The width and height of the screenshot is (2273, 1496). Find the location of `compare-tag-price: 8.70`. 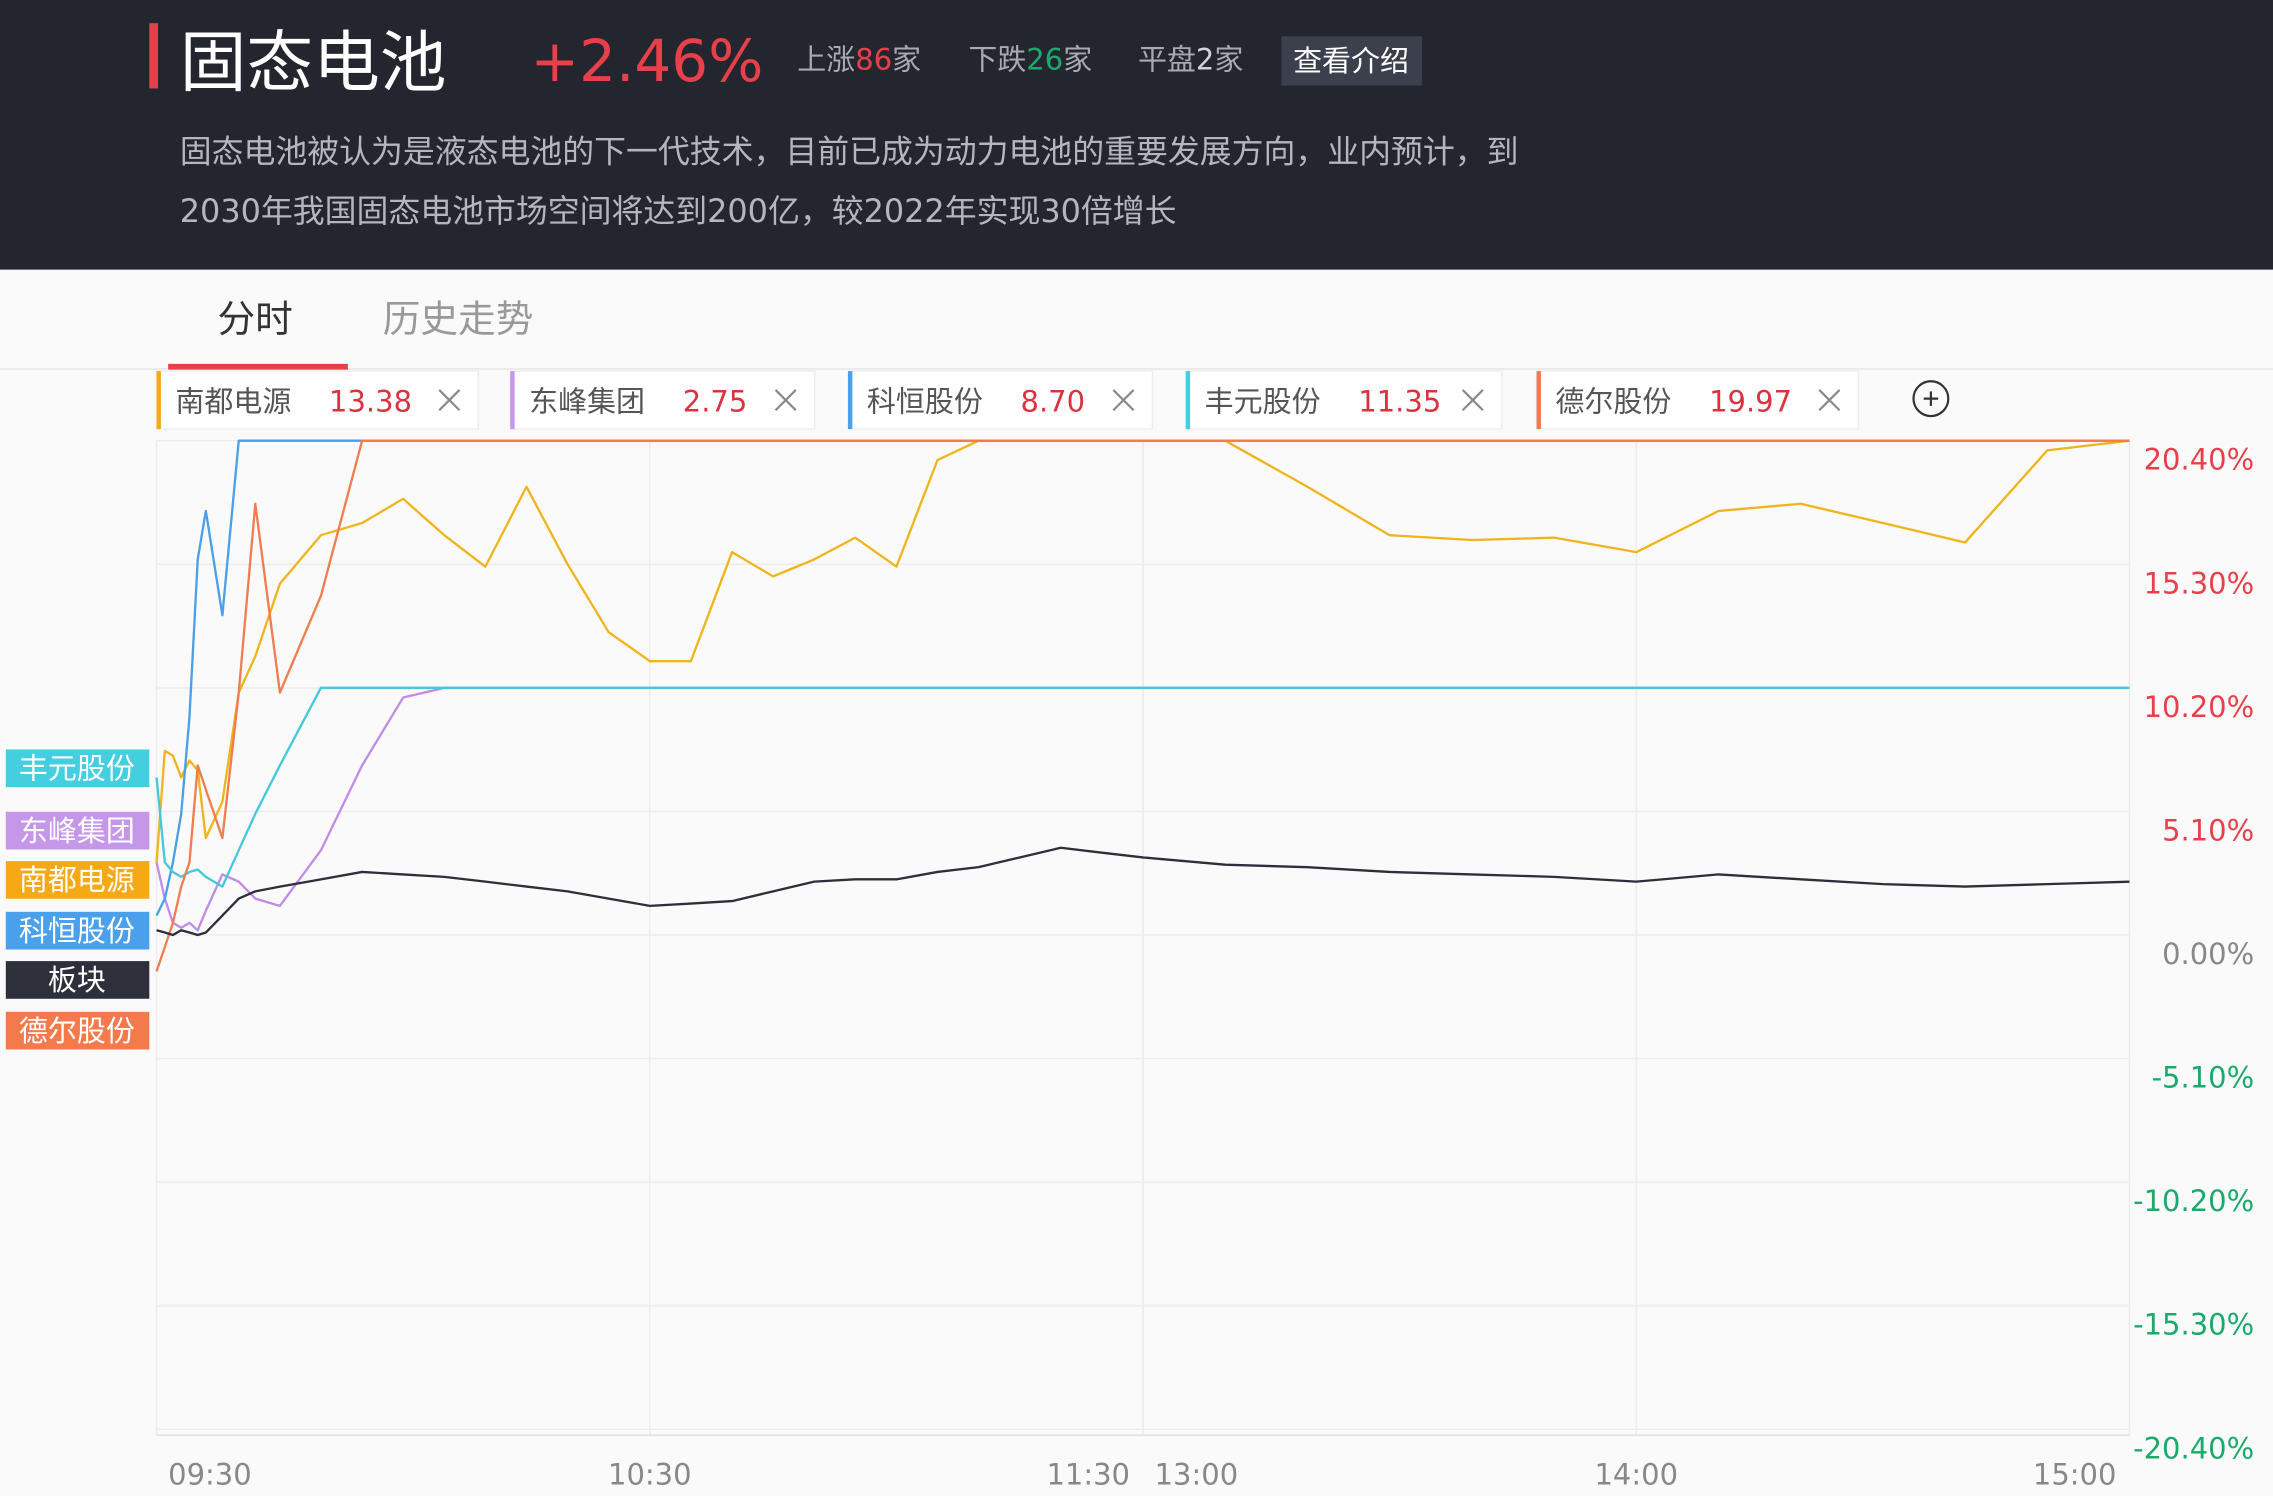

compare-tag-price: 8.70 is located at coordinates (1053, 402).